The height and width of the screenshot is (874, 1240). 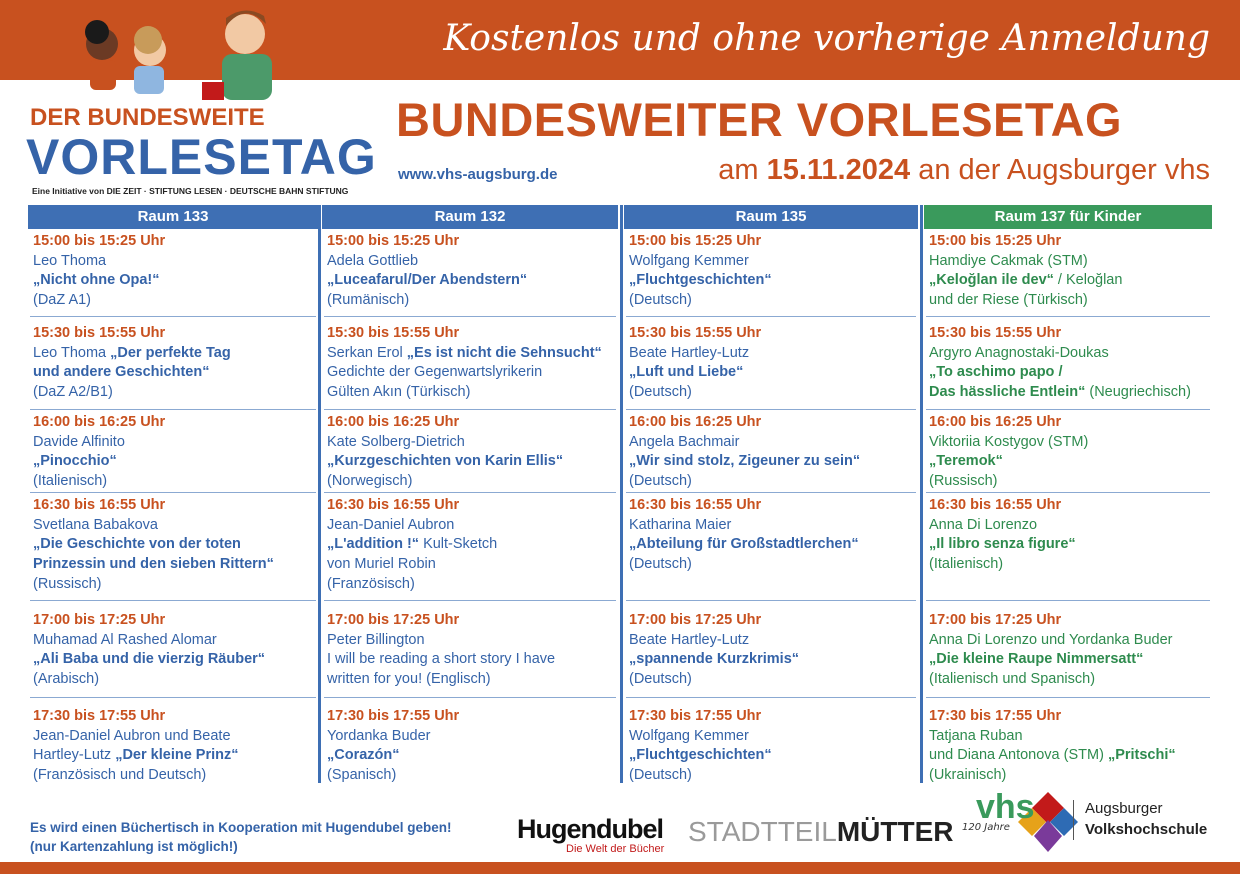 What do you see at coordinates (1068, 217) in the screenshot?
I see `room-header: Raum 137 für Kinder` at bounding box center [1068, 217].